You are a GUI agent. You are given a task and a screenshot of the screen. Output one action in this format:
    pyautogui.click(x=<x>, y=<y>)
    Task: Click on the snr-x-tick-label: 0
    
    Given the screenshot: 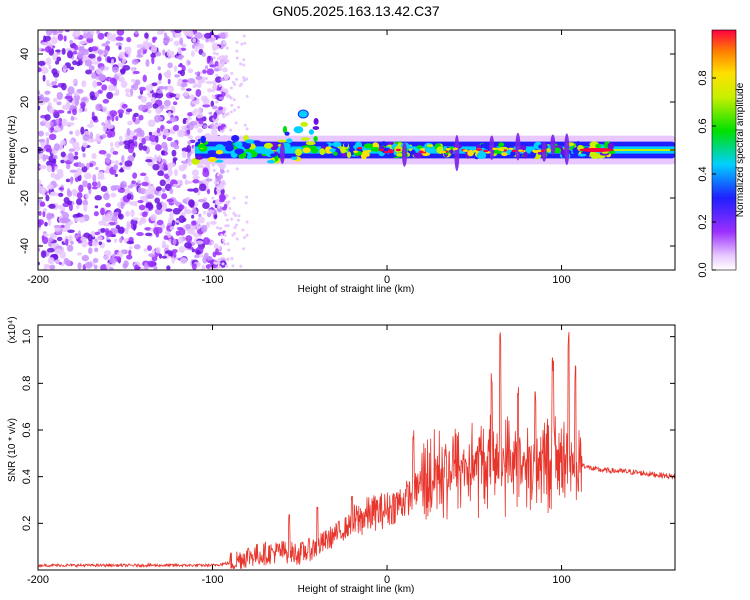 What is the action you would take?
    pyautogui.click(x=387, y=580)
    